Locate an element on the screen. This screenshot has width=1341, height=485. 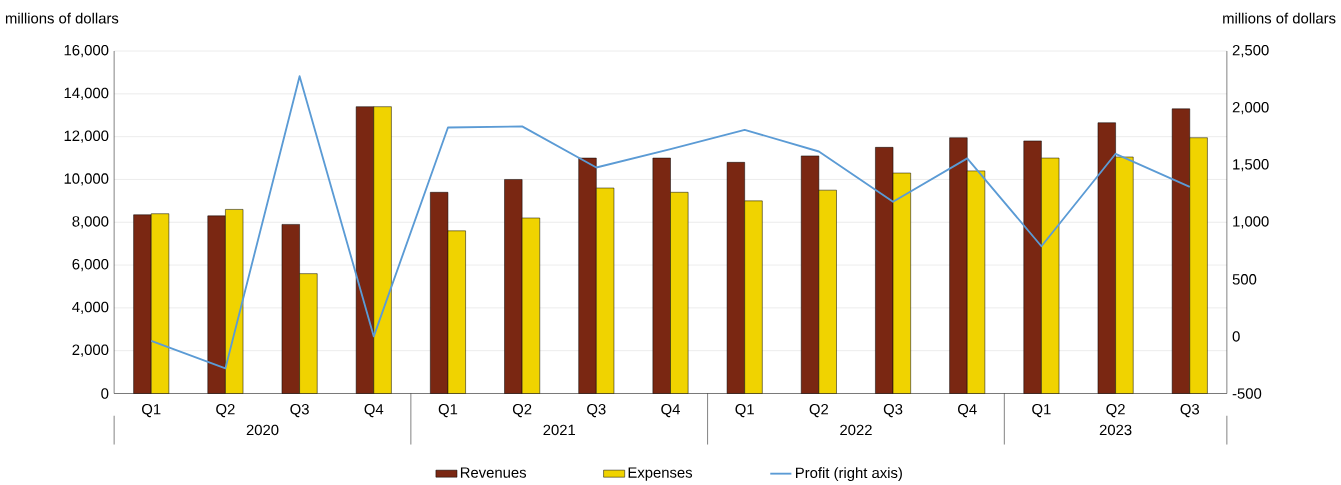
y2-tick-label: 2,500 is located at coordinates (1250, 51).